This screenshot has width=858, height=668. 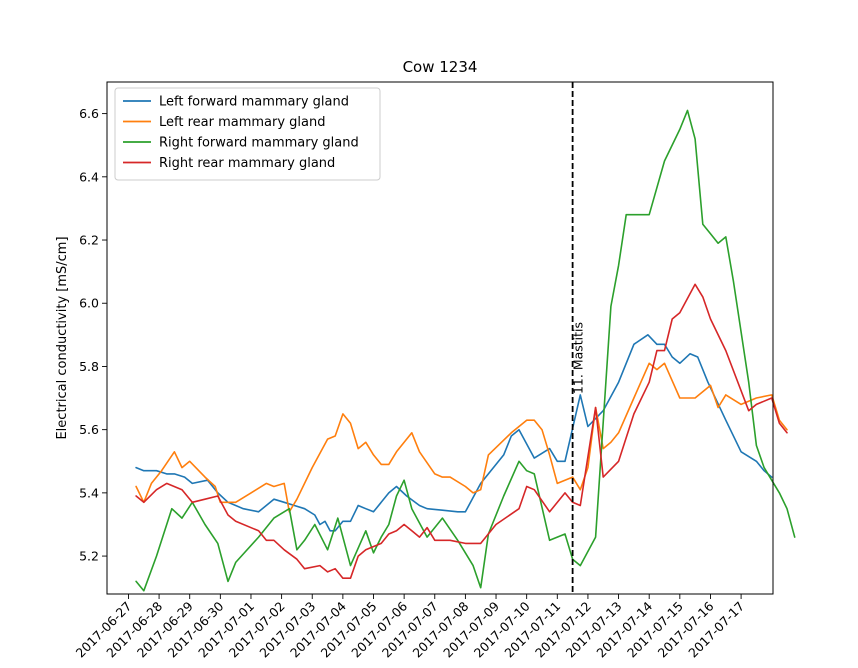 What do you see at coordinates (89, 113) in the screenshot?
I see `y-tick-label: 6.6` at bounding box center [89, 113].